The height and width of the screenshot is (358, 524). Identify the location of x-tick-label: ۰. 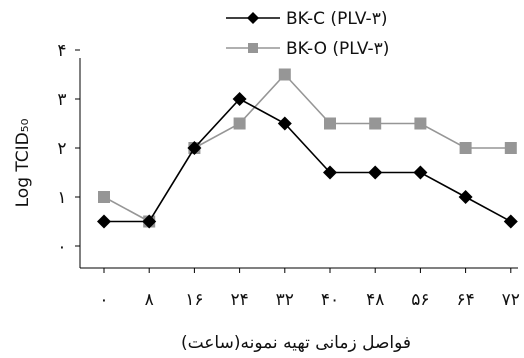
(103, 300).